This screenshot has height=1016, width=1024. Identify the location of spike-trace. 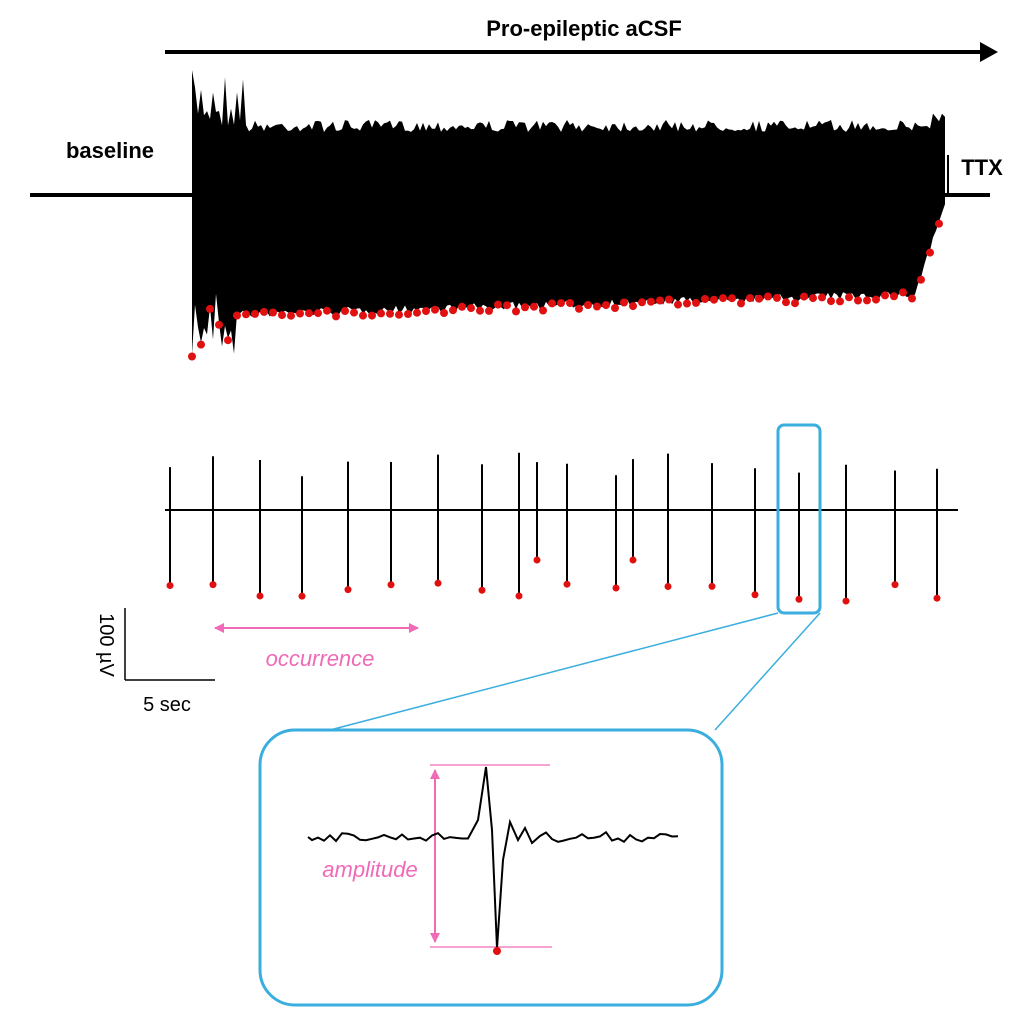
(553, 528).